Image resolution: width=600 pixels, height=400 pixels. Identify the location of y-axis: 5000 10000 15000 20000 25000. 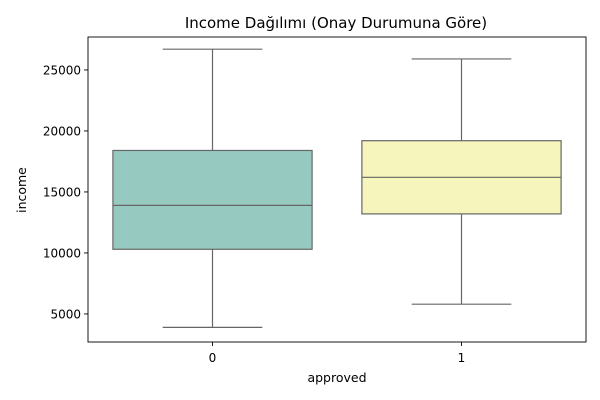
(65, 192).